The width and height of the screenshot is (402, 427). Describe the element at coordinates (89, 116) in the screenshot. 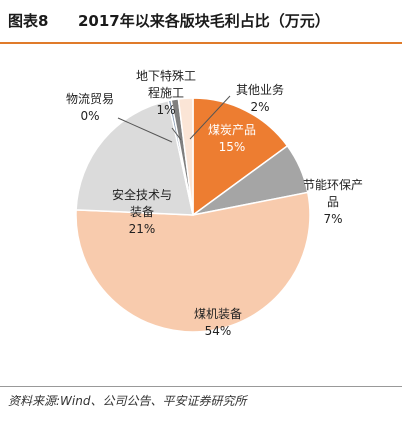

I see `data-label-line: 0%` at that location.